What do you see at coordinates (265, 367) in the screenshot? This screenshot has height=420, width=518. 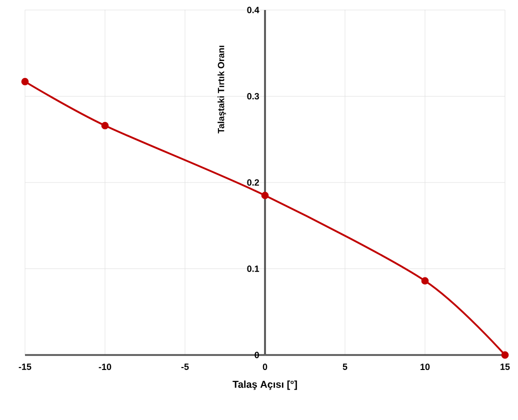 I see `x-tick-label: 0` at bounding box center [265, 367].